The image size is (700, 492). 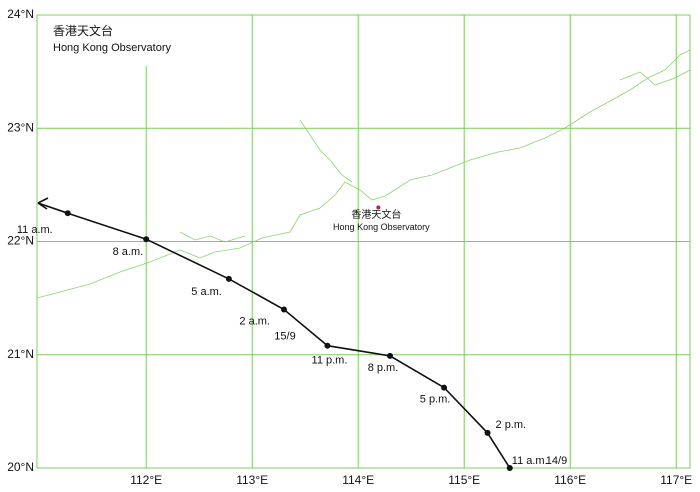 I want to click on track-arrow-head, so click(x=43, y=203).